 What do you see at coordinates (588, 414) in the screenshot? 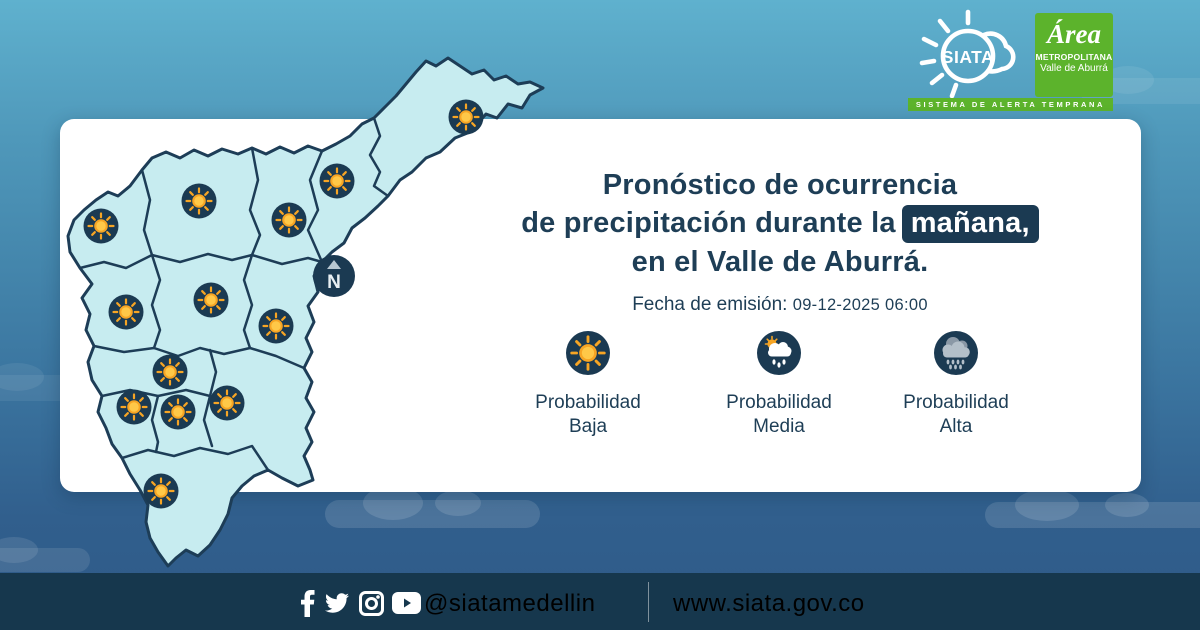
I see `legend-label: Probabilidad Baja` at bounding box center [588, 414].